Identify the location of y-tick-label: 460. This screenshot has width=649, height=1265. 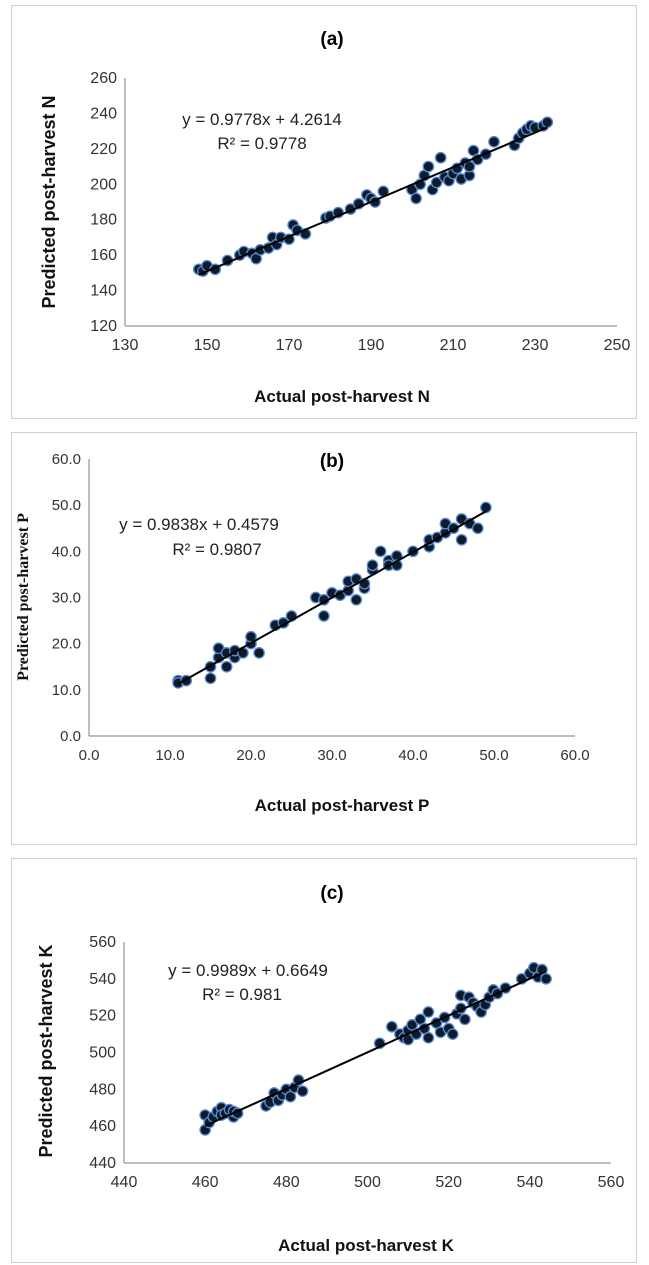
(102, 1126).